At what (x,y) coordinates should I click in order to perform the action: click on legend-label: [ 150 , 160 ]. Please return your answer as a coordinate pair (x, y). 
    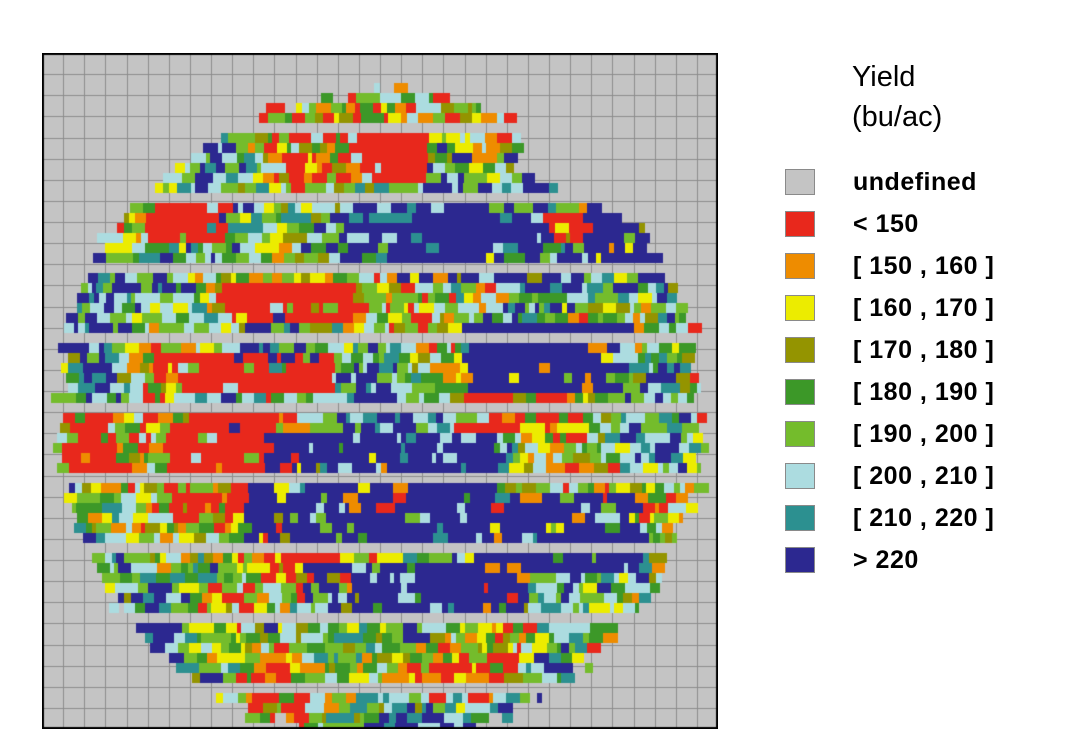
    Looking at the image, I should click on (924, 266).